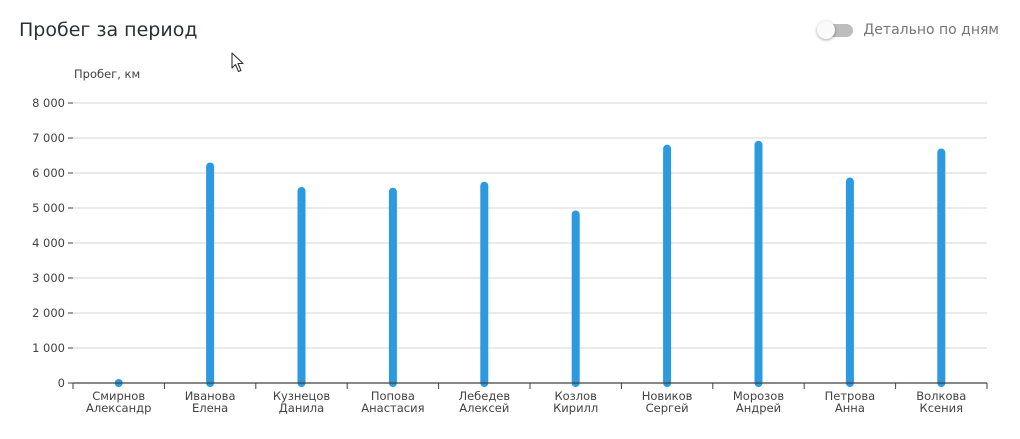  I want to click on x-tick-label: Козлов Кирилл, so click(575, 402).